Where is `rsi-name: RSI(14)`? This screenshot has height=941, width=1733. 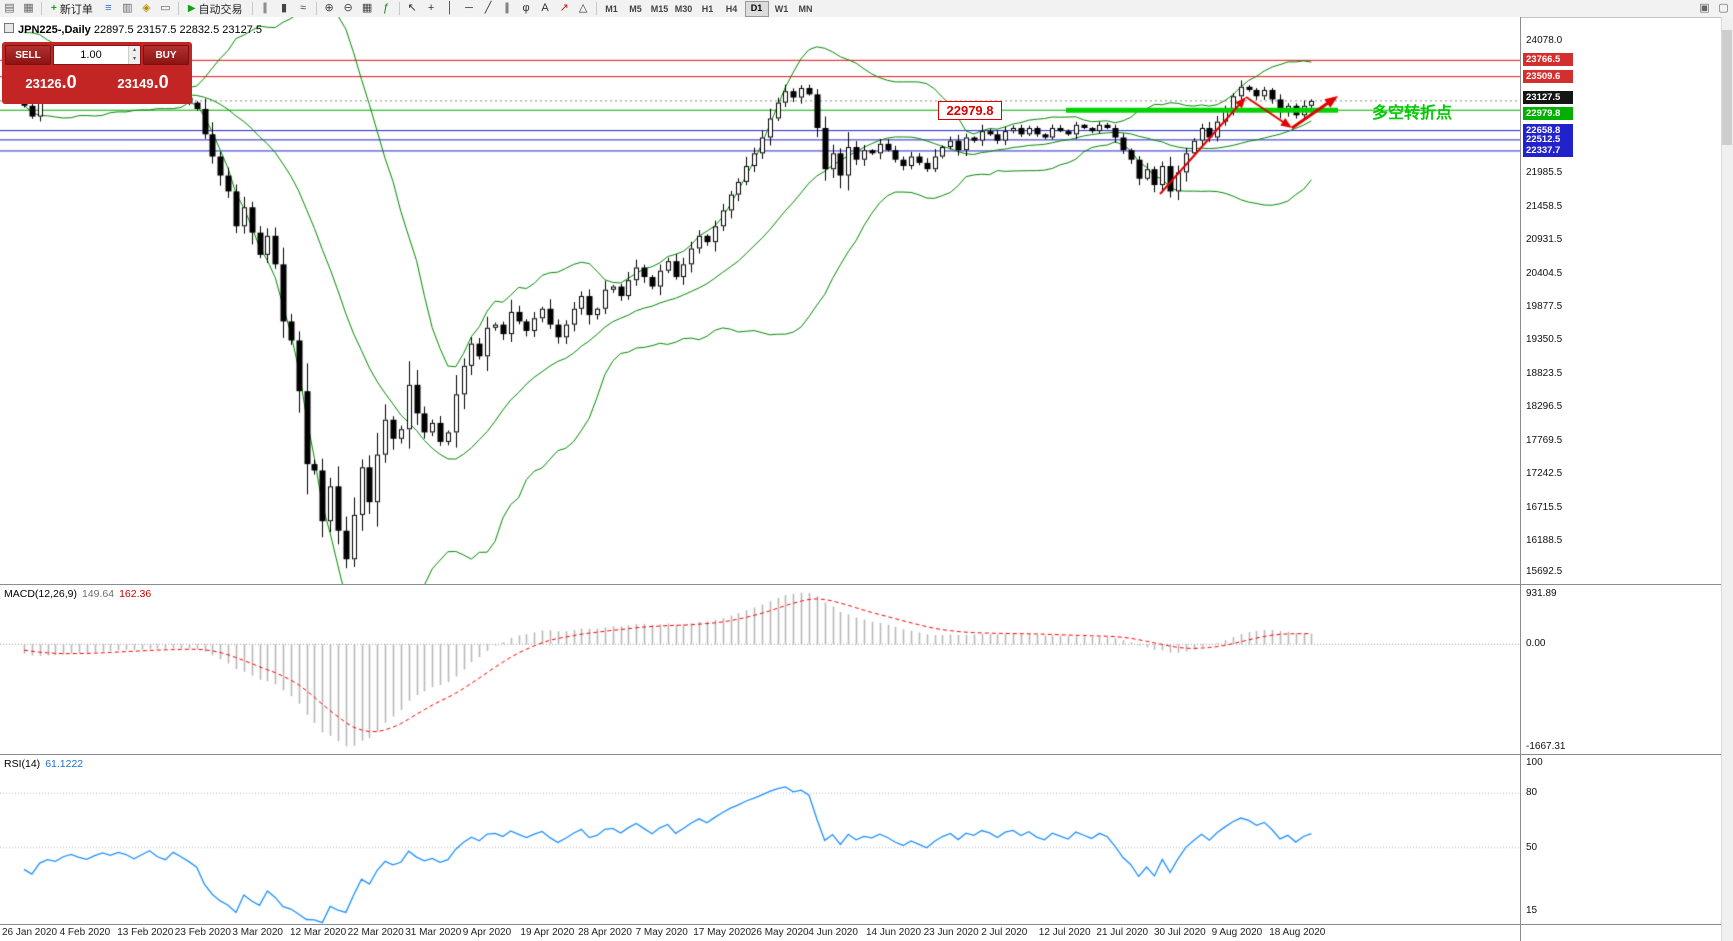
rsi-name: RSI(14) is located at coordinates (22, 764).